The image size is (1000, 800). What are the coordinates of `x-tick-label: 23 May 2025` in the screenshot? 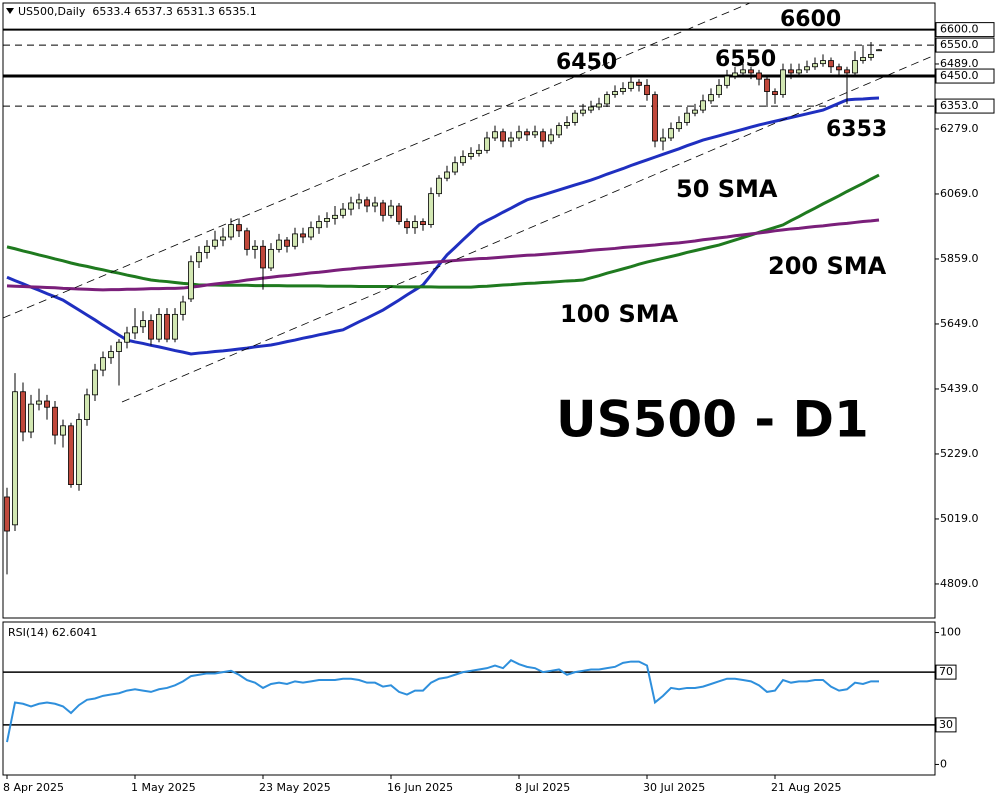 It's located at (295, 787).